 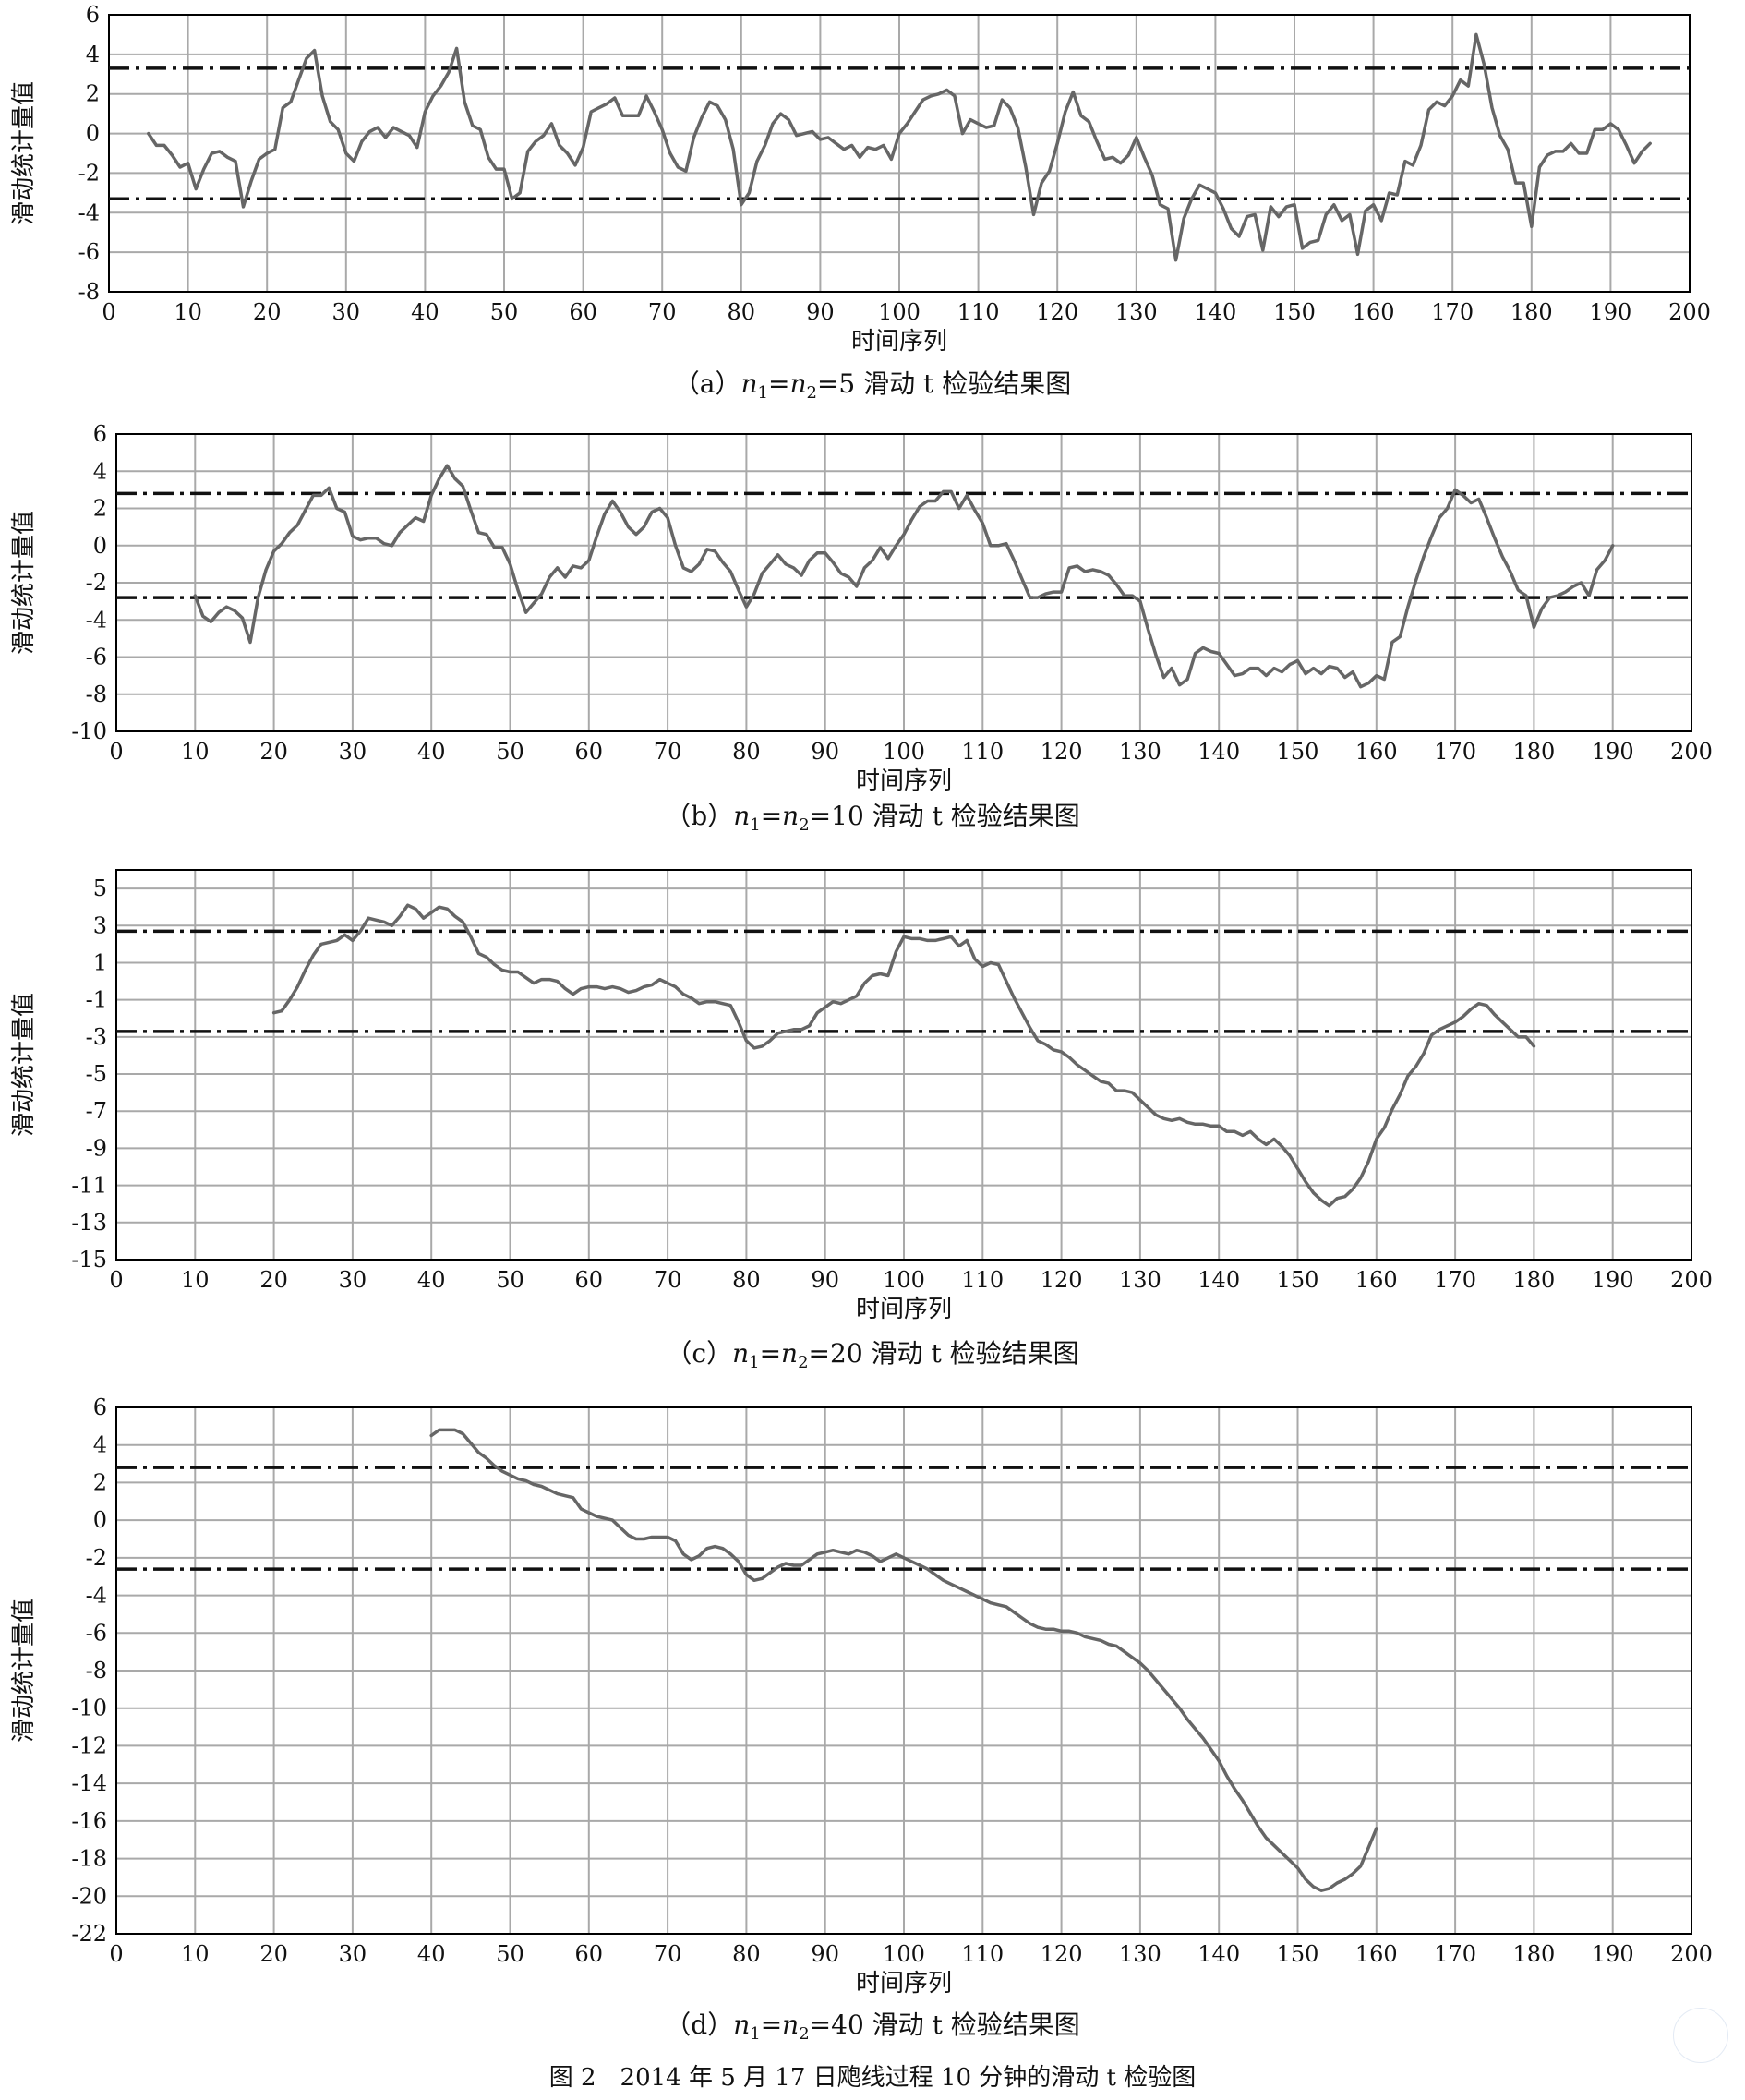 I want to click on y-tick-label: -4, so click(x=96, y=620).